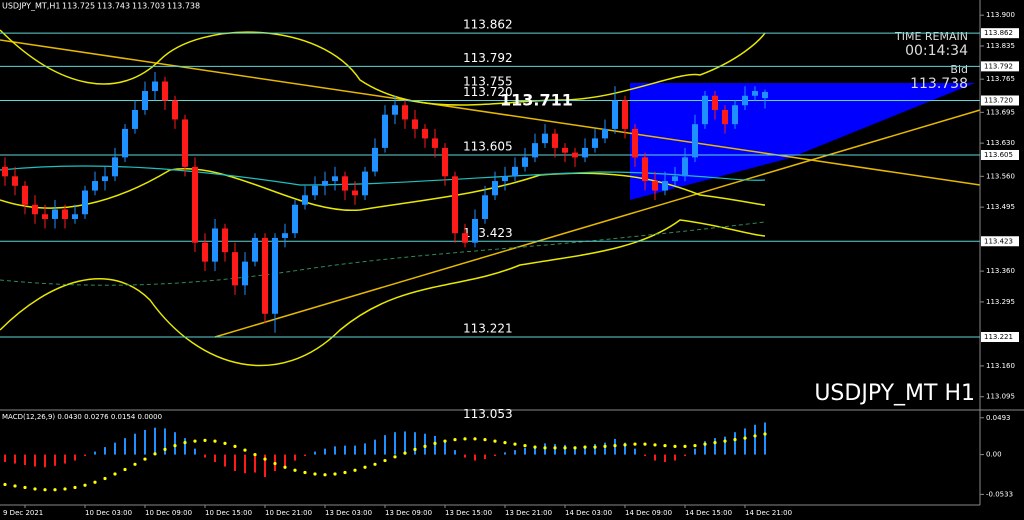  Describe the element at coordinates (1000, 302) in the screenshot. I see `y-tick-label: 113.295` at that location.